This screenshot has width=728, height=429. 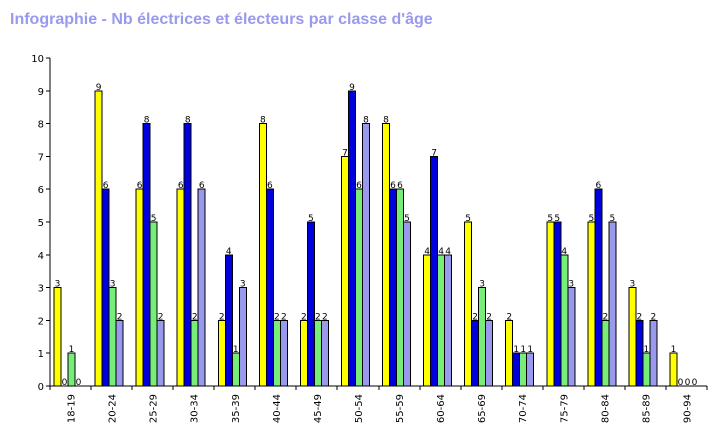 I want to click on x-tick-label: 18-19, so click(x=72, y=408).